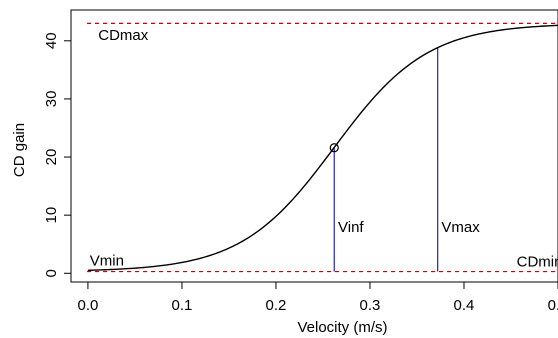 Image resolution: width=558 pixels, height=338 pixels. What do you see at coordinates (51, 157) in the screenshot?
I see `y-tick-label: 20` at bounding box center [51, 157].